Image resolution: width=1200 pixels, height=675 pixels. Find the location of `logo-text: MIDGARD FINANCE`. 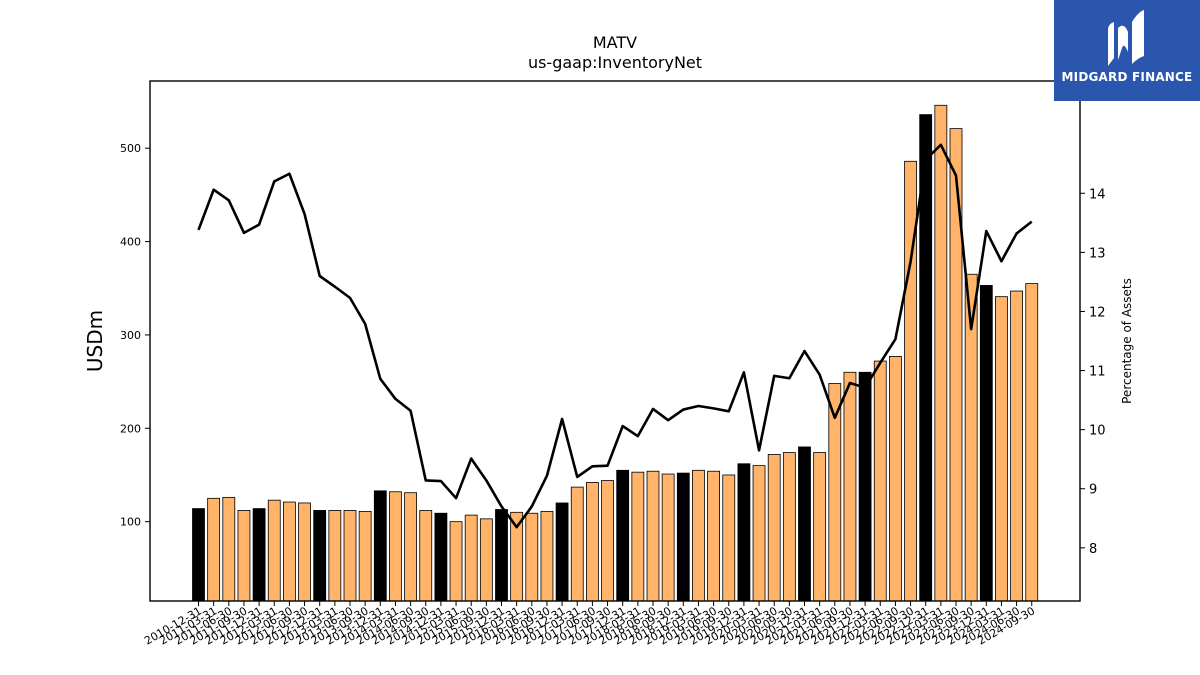

logo-text: MIDGARD FINANCE is located at coordinates (1127, 77).